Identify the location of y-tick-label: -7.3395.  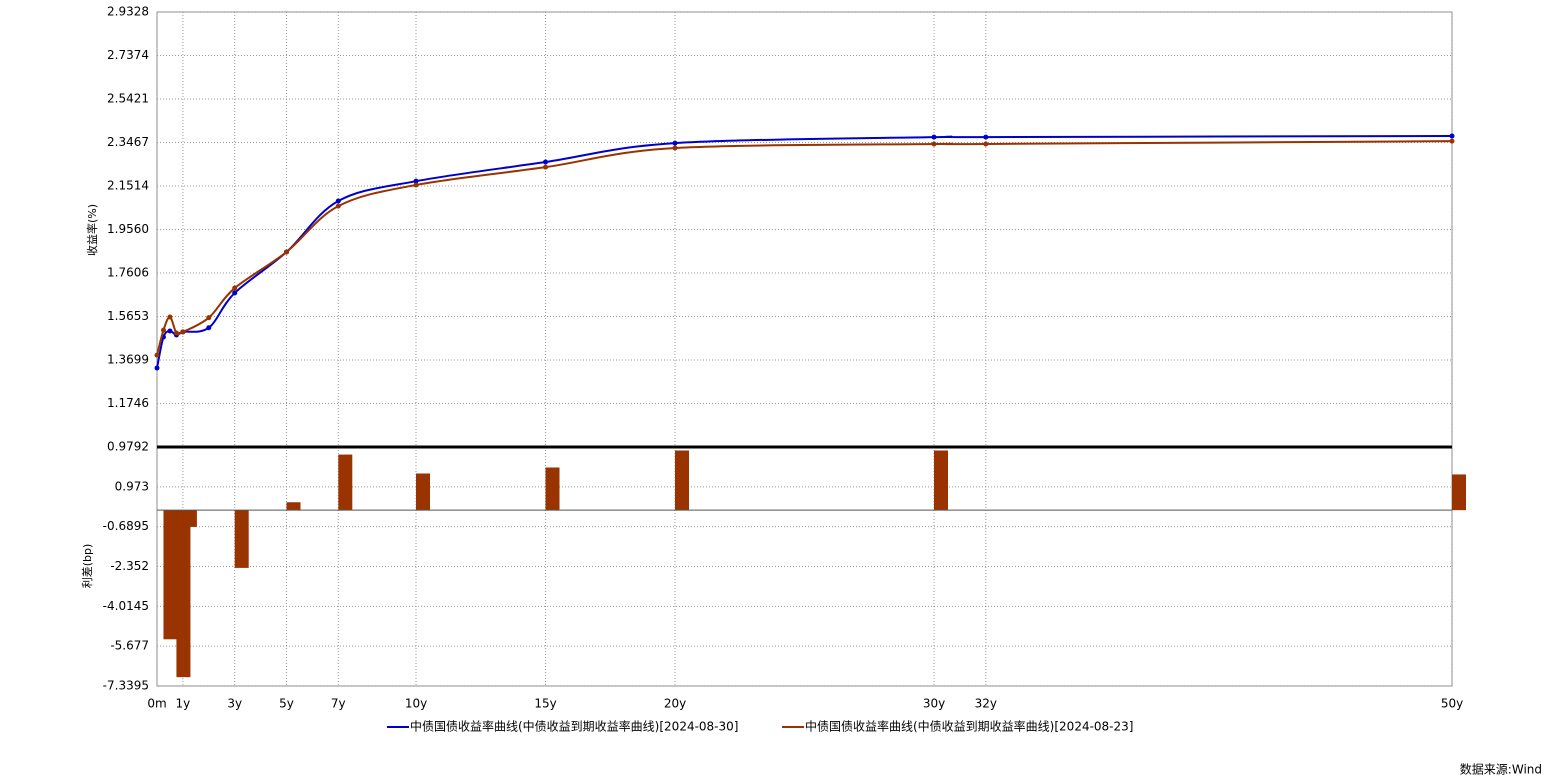
(126, 686).